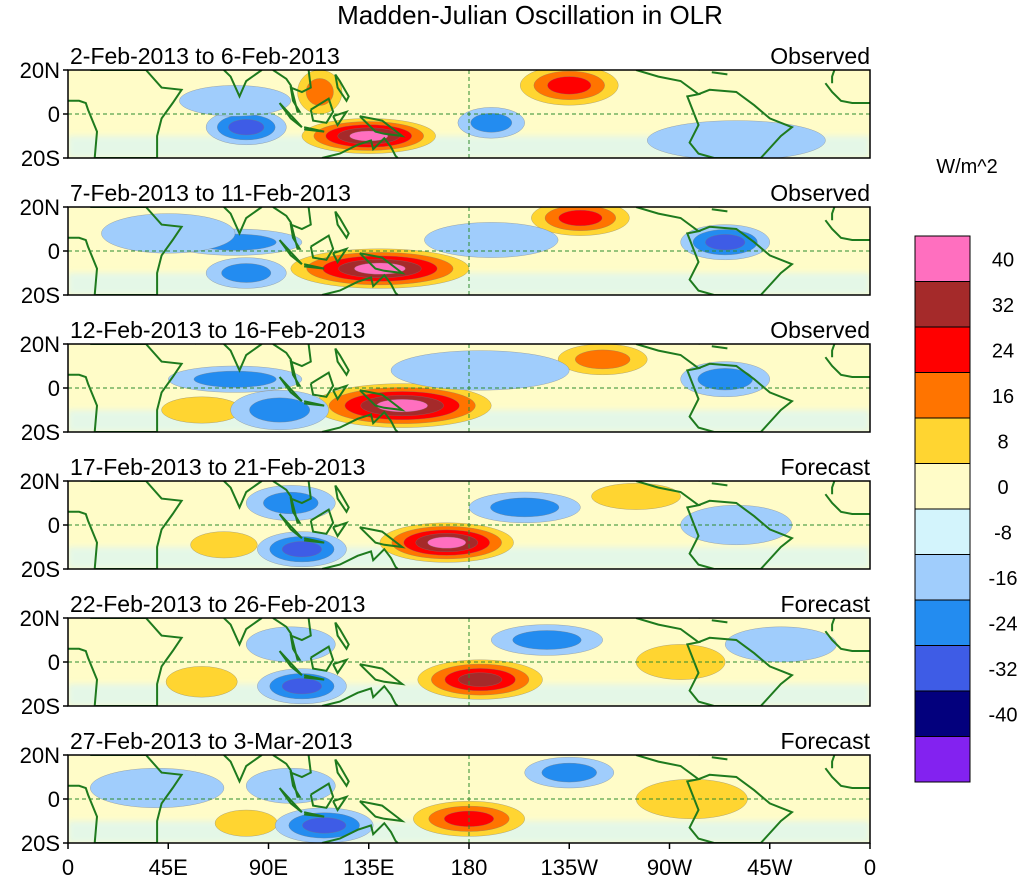 Image resolution: width=1021 pixels, height=887 pixels. What do you see at coordinates (1003, 534) in the screenshot?
I see `colorbar-tick-label: -8` at bounding box center [1003, 534].